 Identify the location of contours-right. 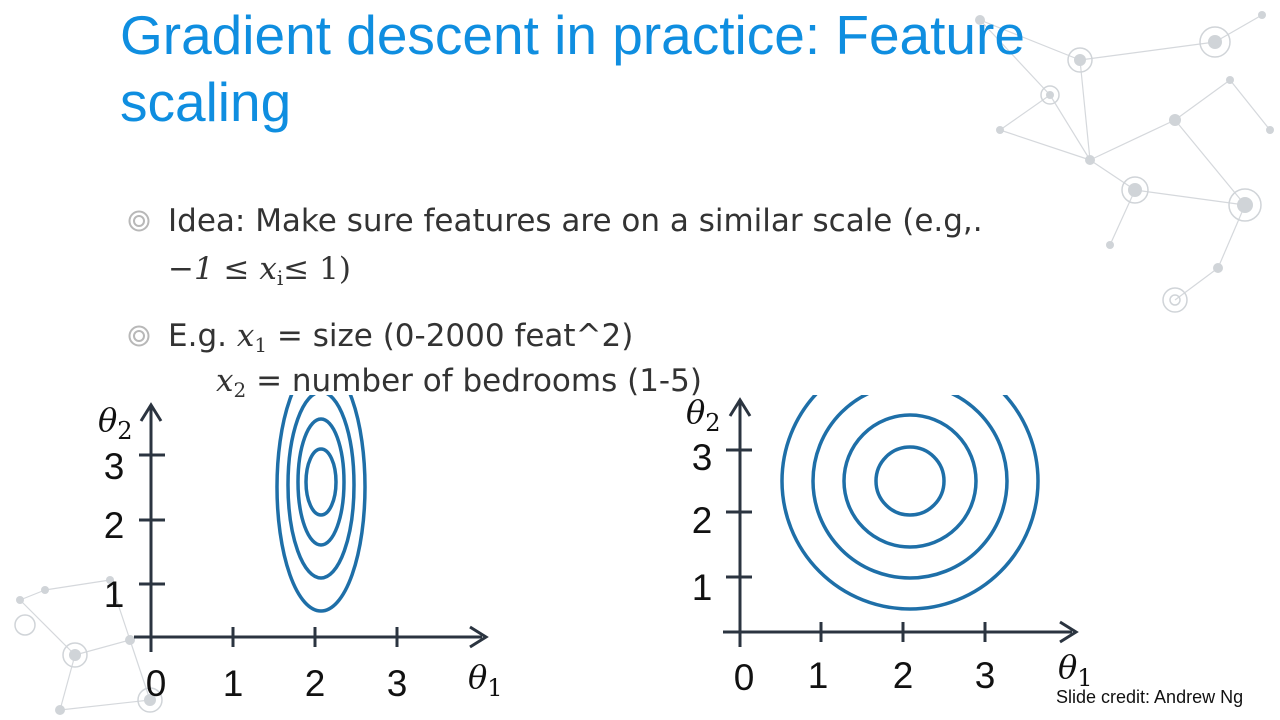
(910, 503).